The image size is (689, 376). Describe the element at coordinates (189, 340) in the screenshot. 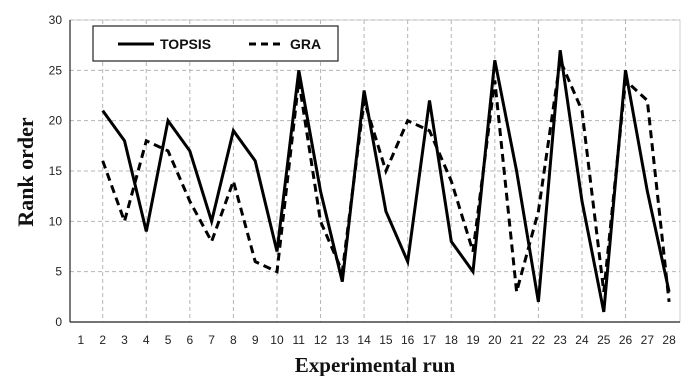

I see `x-tick-label: 6` at that location.